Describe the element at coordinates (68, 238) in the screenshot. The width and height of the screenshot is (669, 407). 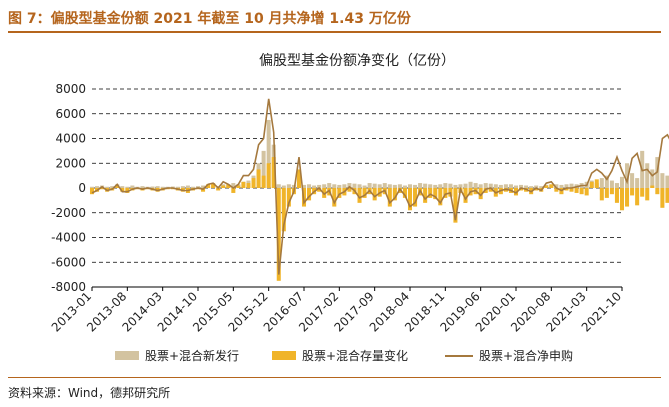
I see `y-tick-label: -4000` at that location.